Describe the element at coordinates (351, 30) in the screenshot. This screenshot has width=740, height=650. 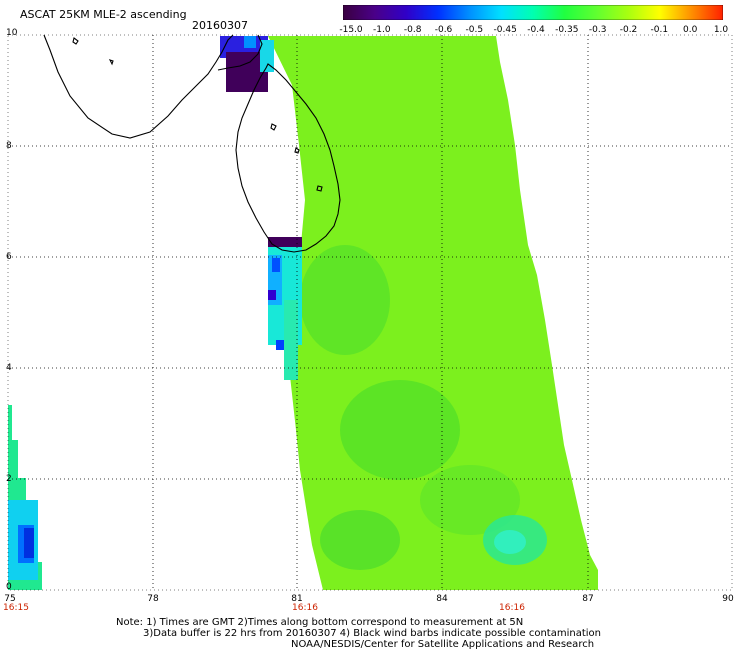
I see `colorbar-tick-label: -15.0` at that location.